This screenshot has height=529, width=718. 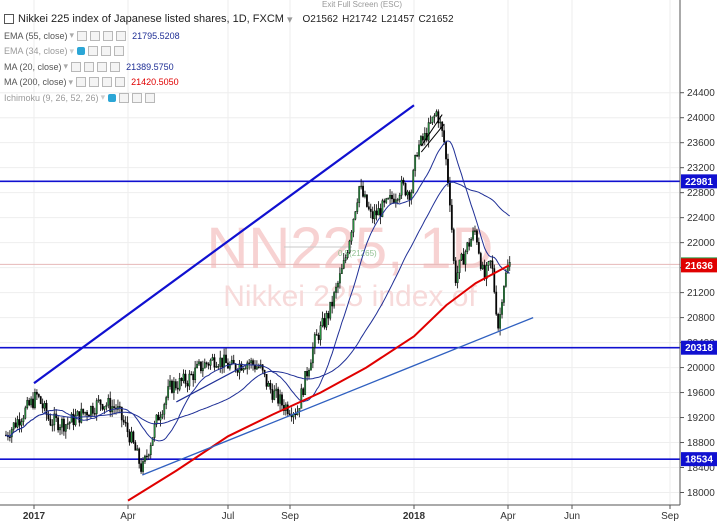 What do you see at coordinates (228, 516) in the screenshot?
I see `x-tick-label: Jul` at bounding box center [228, 516].